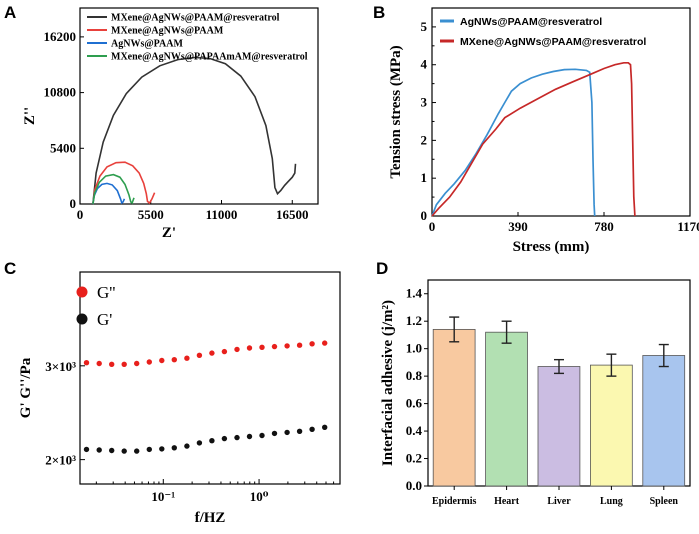 This screenshot has width=699, height=534. Describe the element at coordinates (454, 501) in the screenshot. I see `x-tick-label: Epidermis` at that location.